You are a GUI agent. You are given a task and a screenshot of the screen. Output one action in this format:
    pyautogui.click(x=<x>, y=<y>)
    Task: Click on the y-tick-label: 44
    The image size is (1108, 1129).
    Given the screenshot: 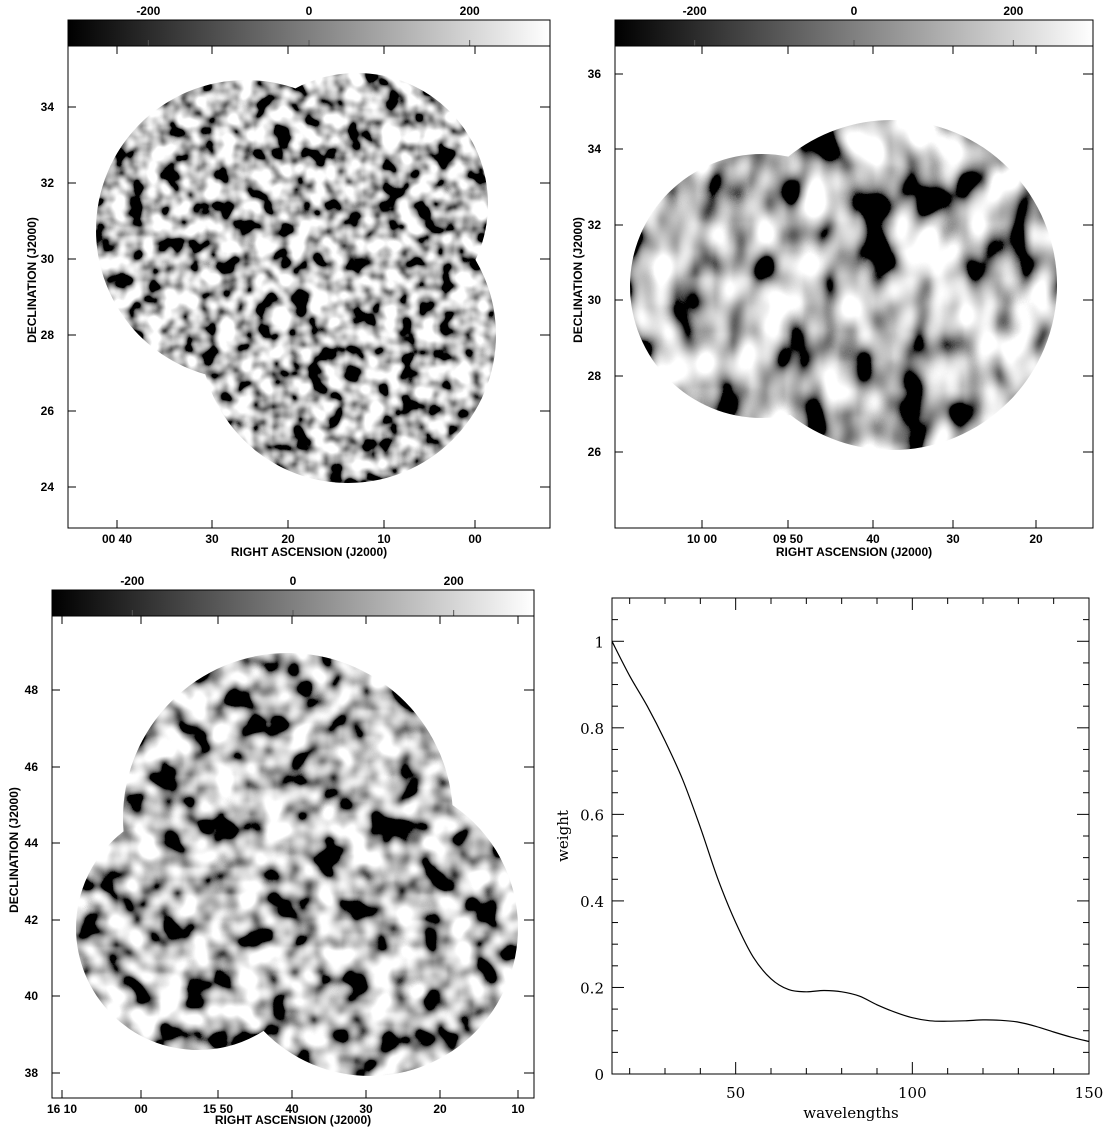 What is the action you would take?
    pyautogui.click(x=32, y=843)
    